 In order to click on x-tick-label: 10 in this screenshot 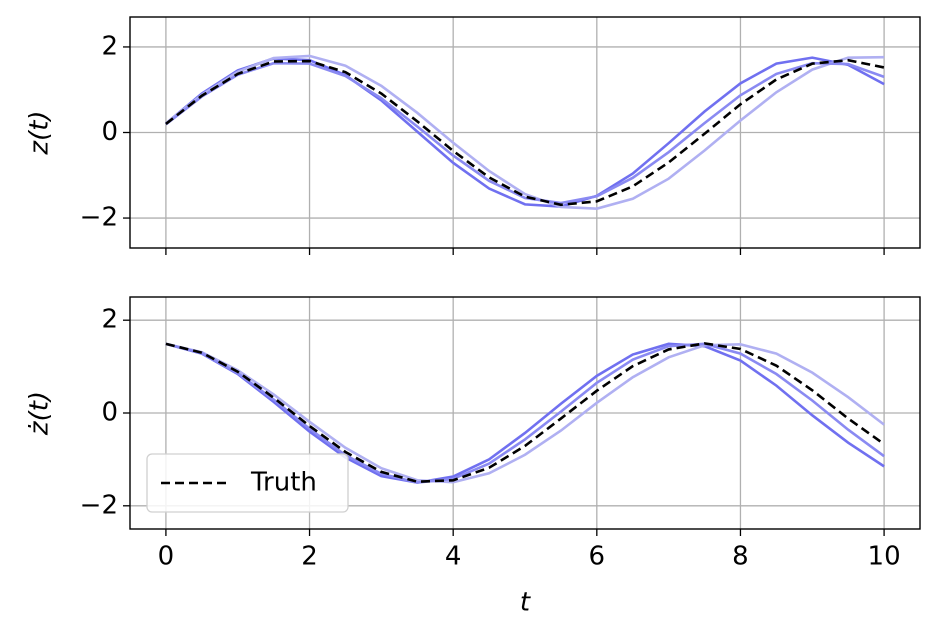, I will do `click(884, 557)`.